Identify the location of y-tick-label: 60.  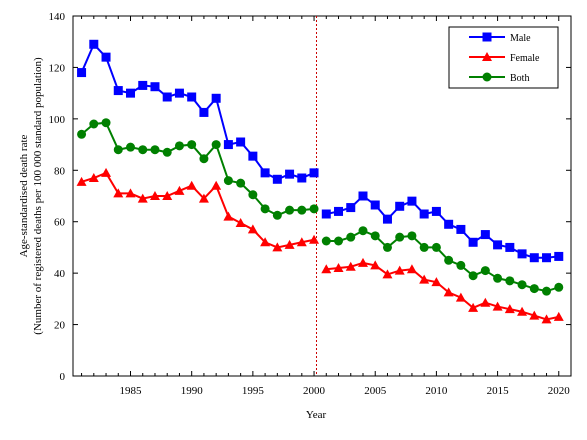
(60, 223).